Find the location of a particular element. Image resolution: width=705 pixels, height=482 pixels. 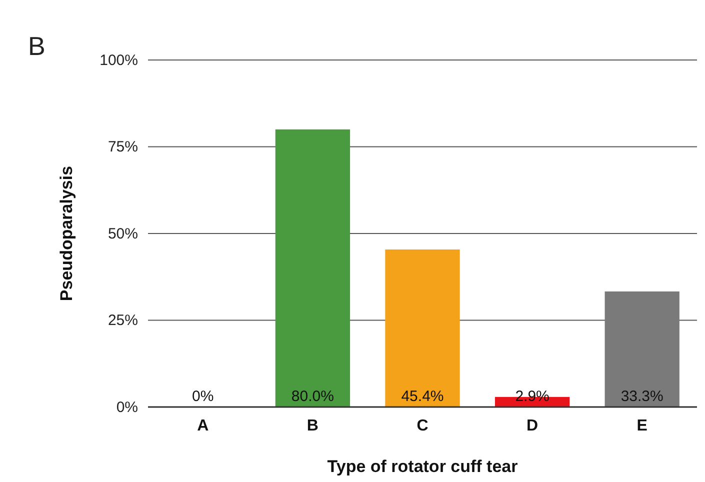

data-label: 80.0% is located at coordinates (312, 396).